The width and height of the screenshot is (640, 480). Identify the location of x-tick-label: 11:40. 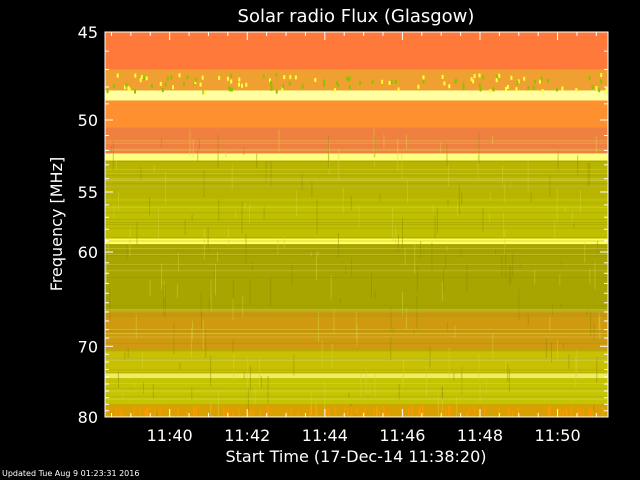
(170, 435).